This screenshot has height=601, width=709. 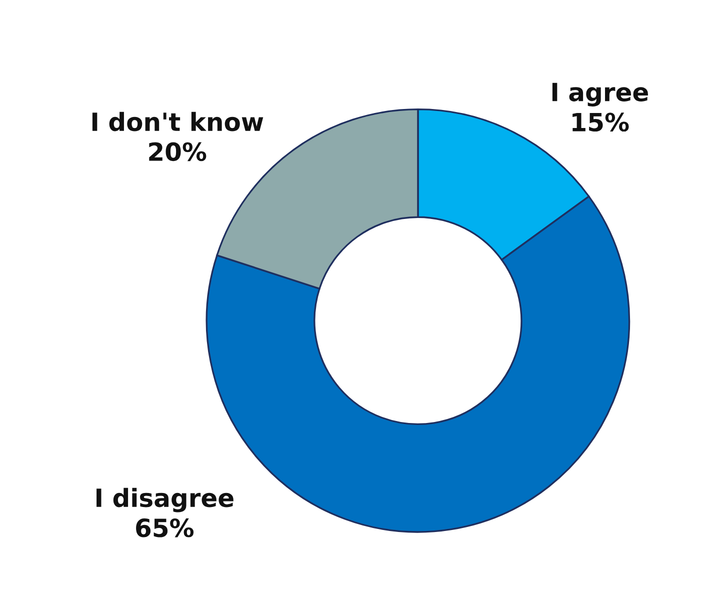 I want to click on slice-label: I disagree, so click(x=165, y=500).